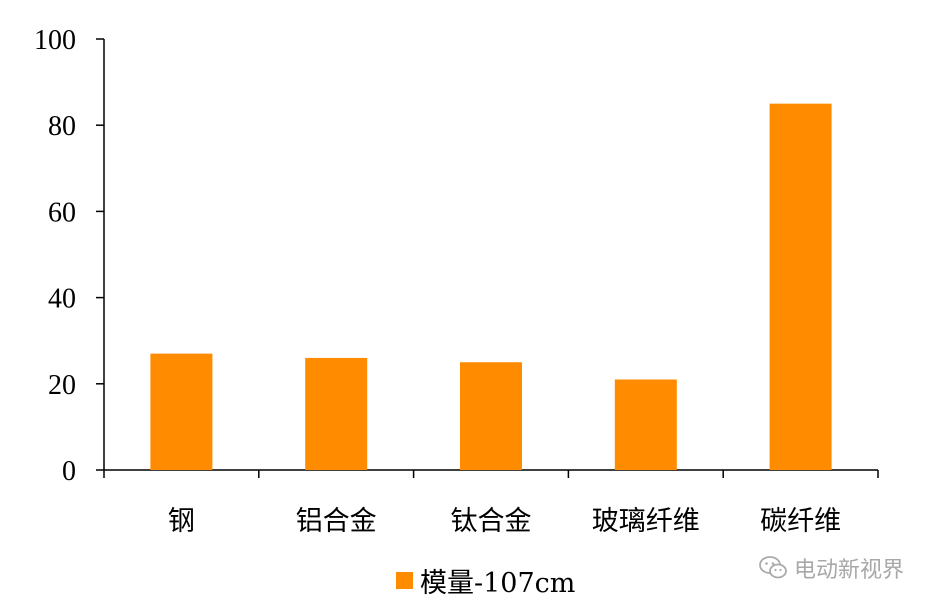 The width and height of the screenshot is (947, 608). I want to click on x-axis: 钢 铝合金 钛合金 玻璃纤维 碳纤维, so click(491, 503).